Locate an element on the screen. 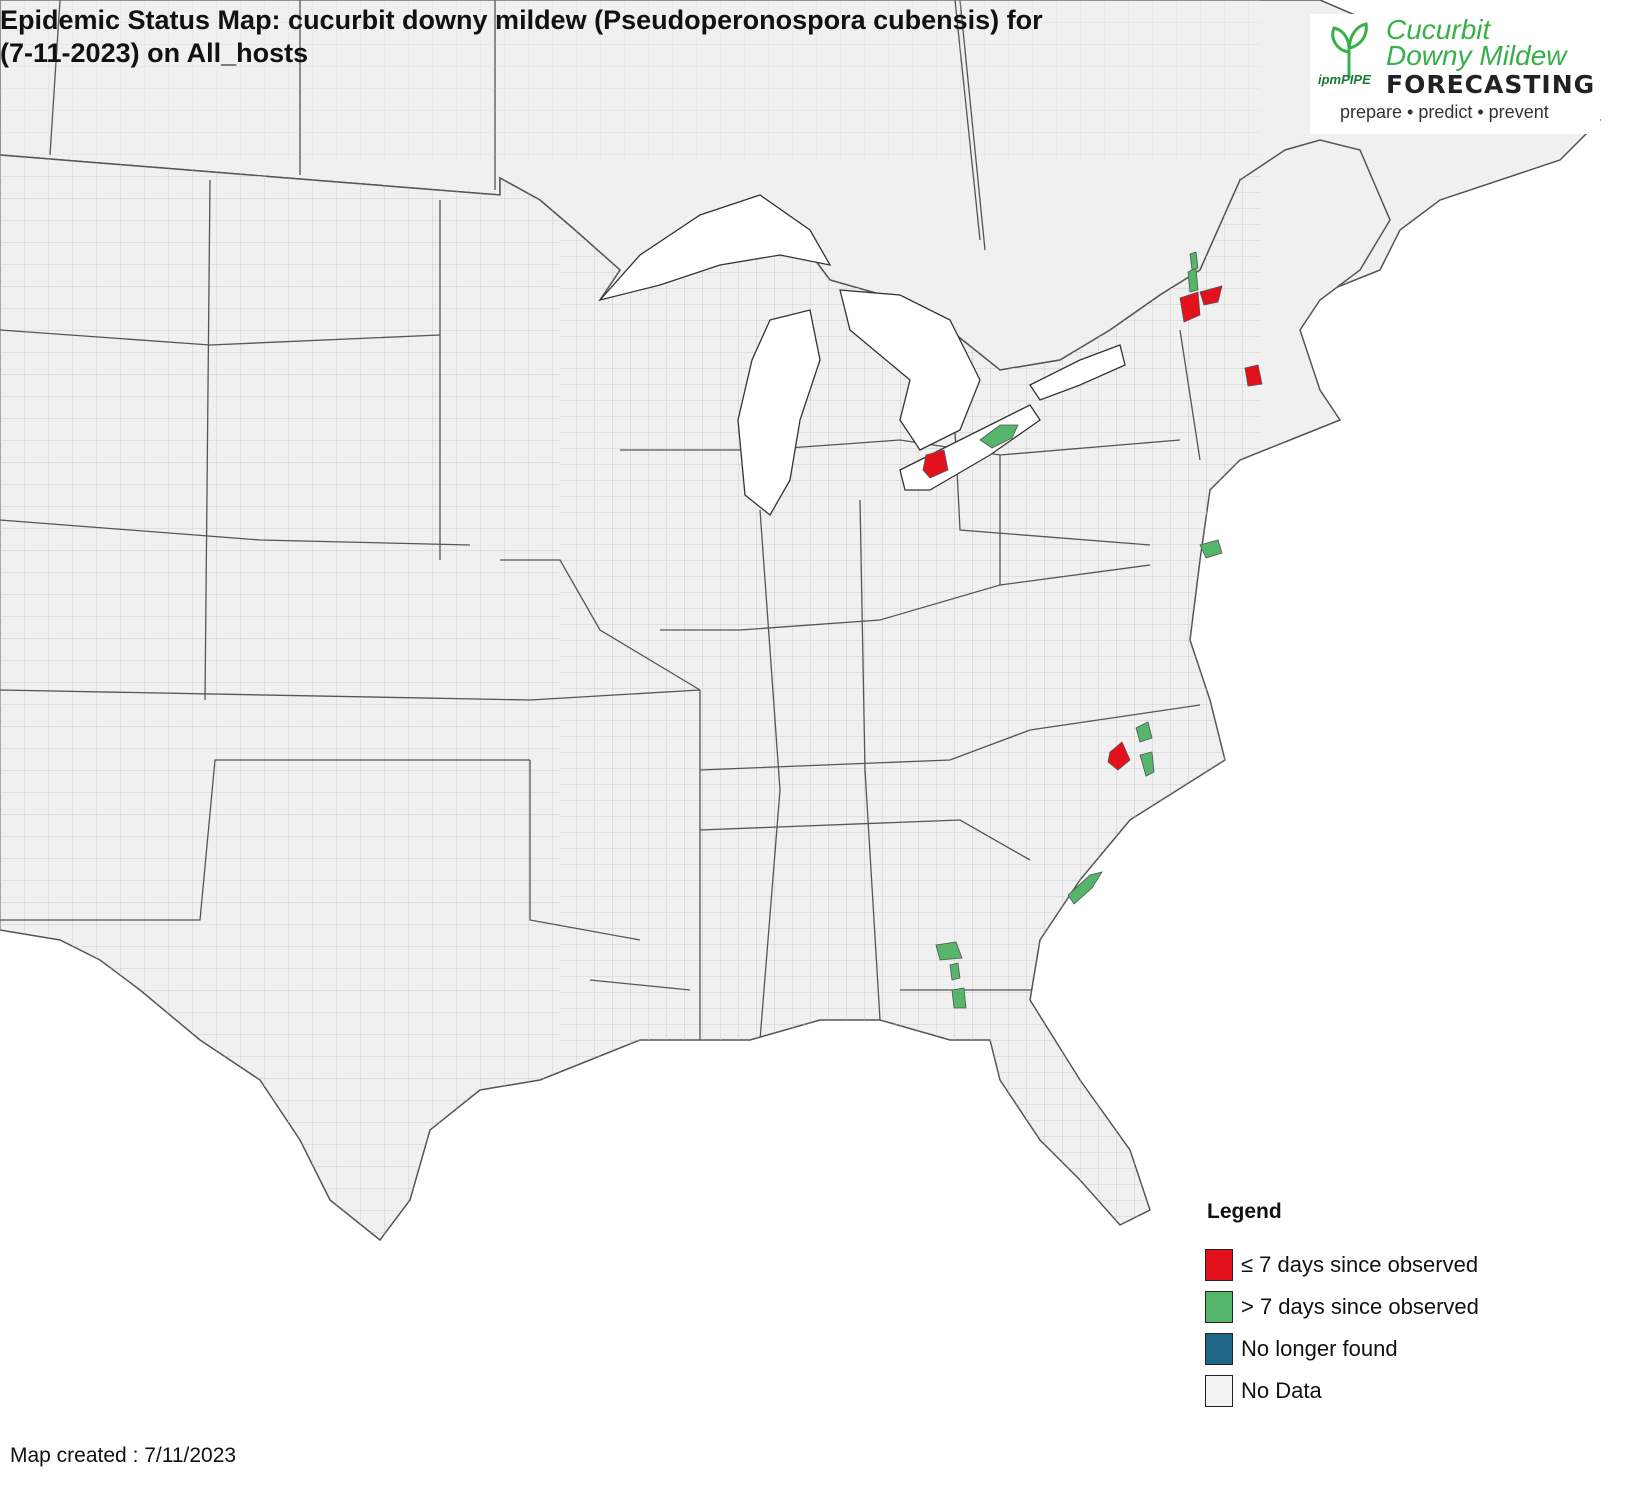  legend-swatch-red-icon is located at coordinates (1219, 1265).